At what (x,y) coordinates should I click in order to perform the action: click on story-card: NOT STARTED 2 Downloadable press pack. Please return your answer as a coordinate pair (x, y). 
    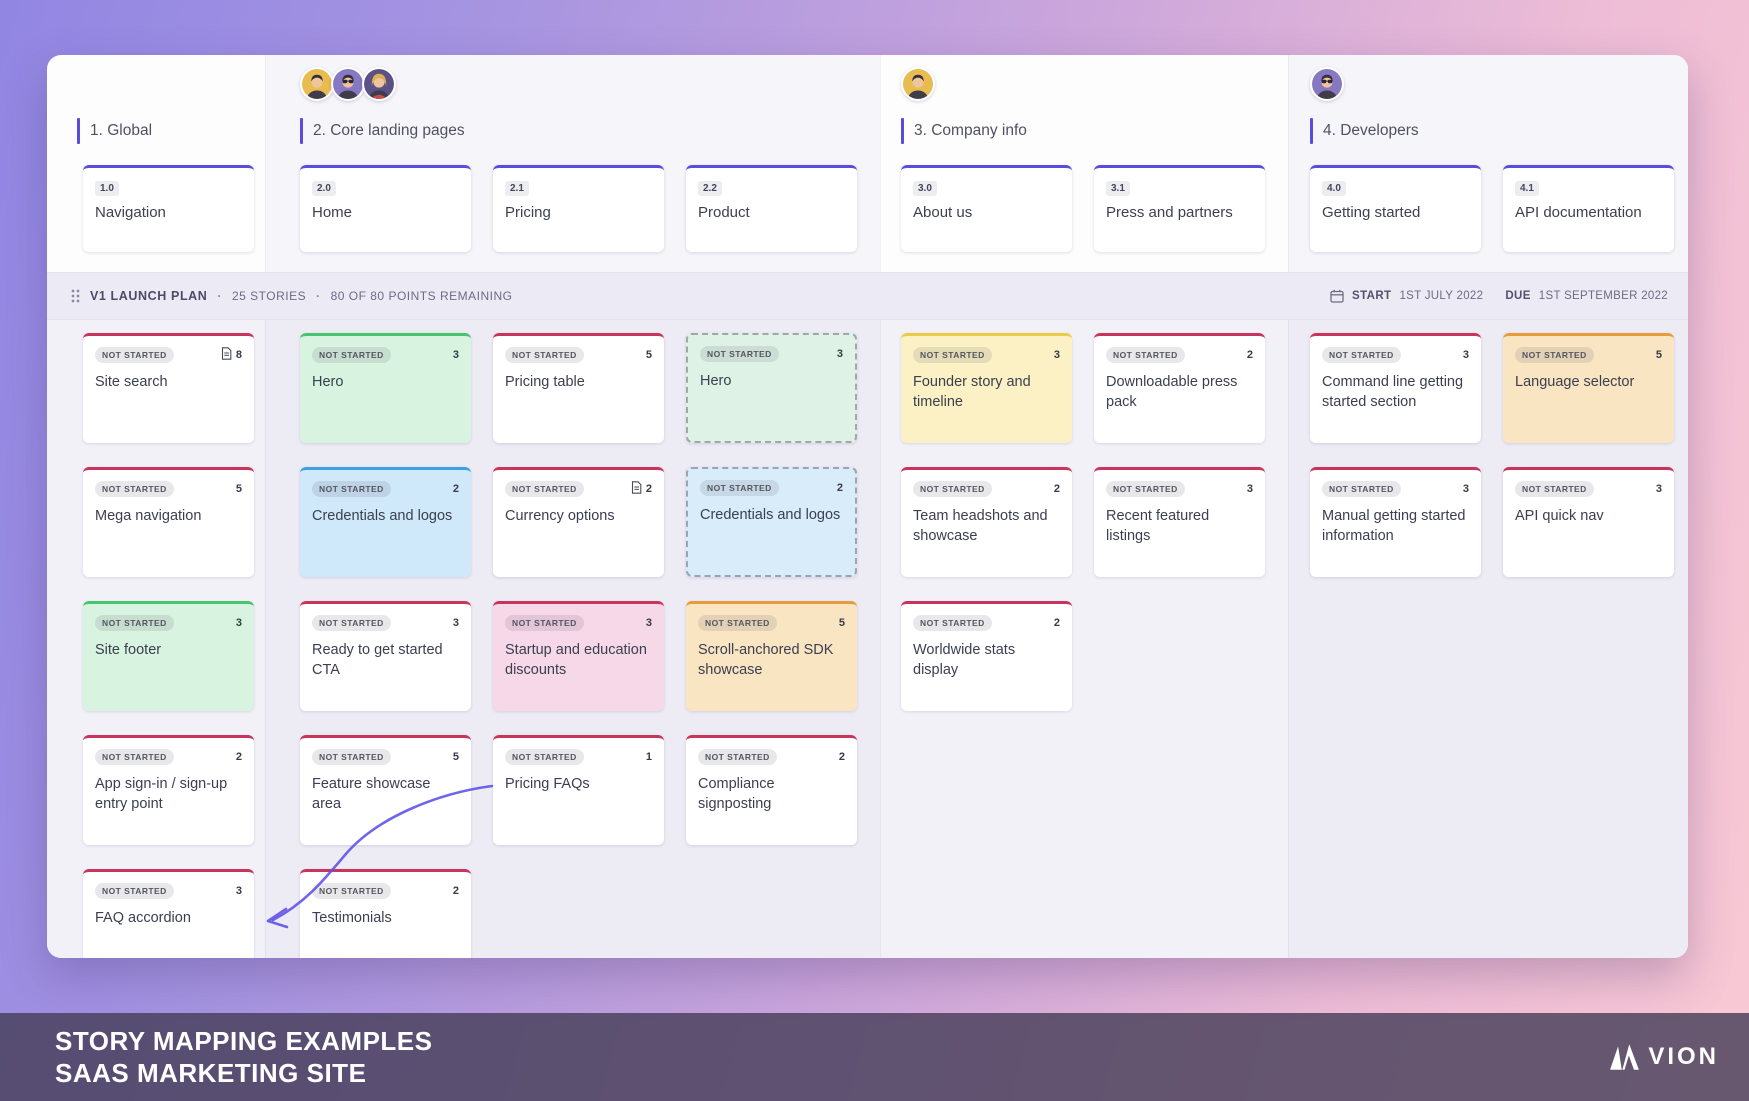
    Looking at the image, I should click on (1179, 388).